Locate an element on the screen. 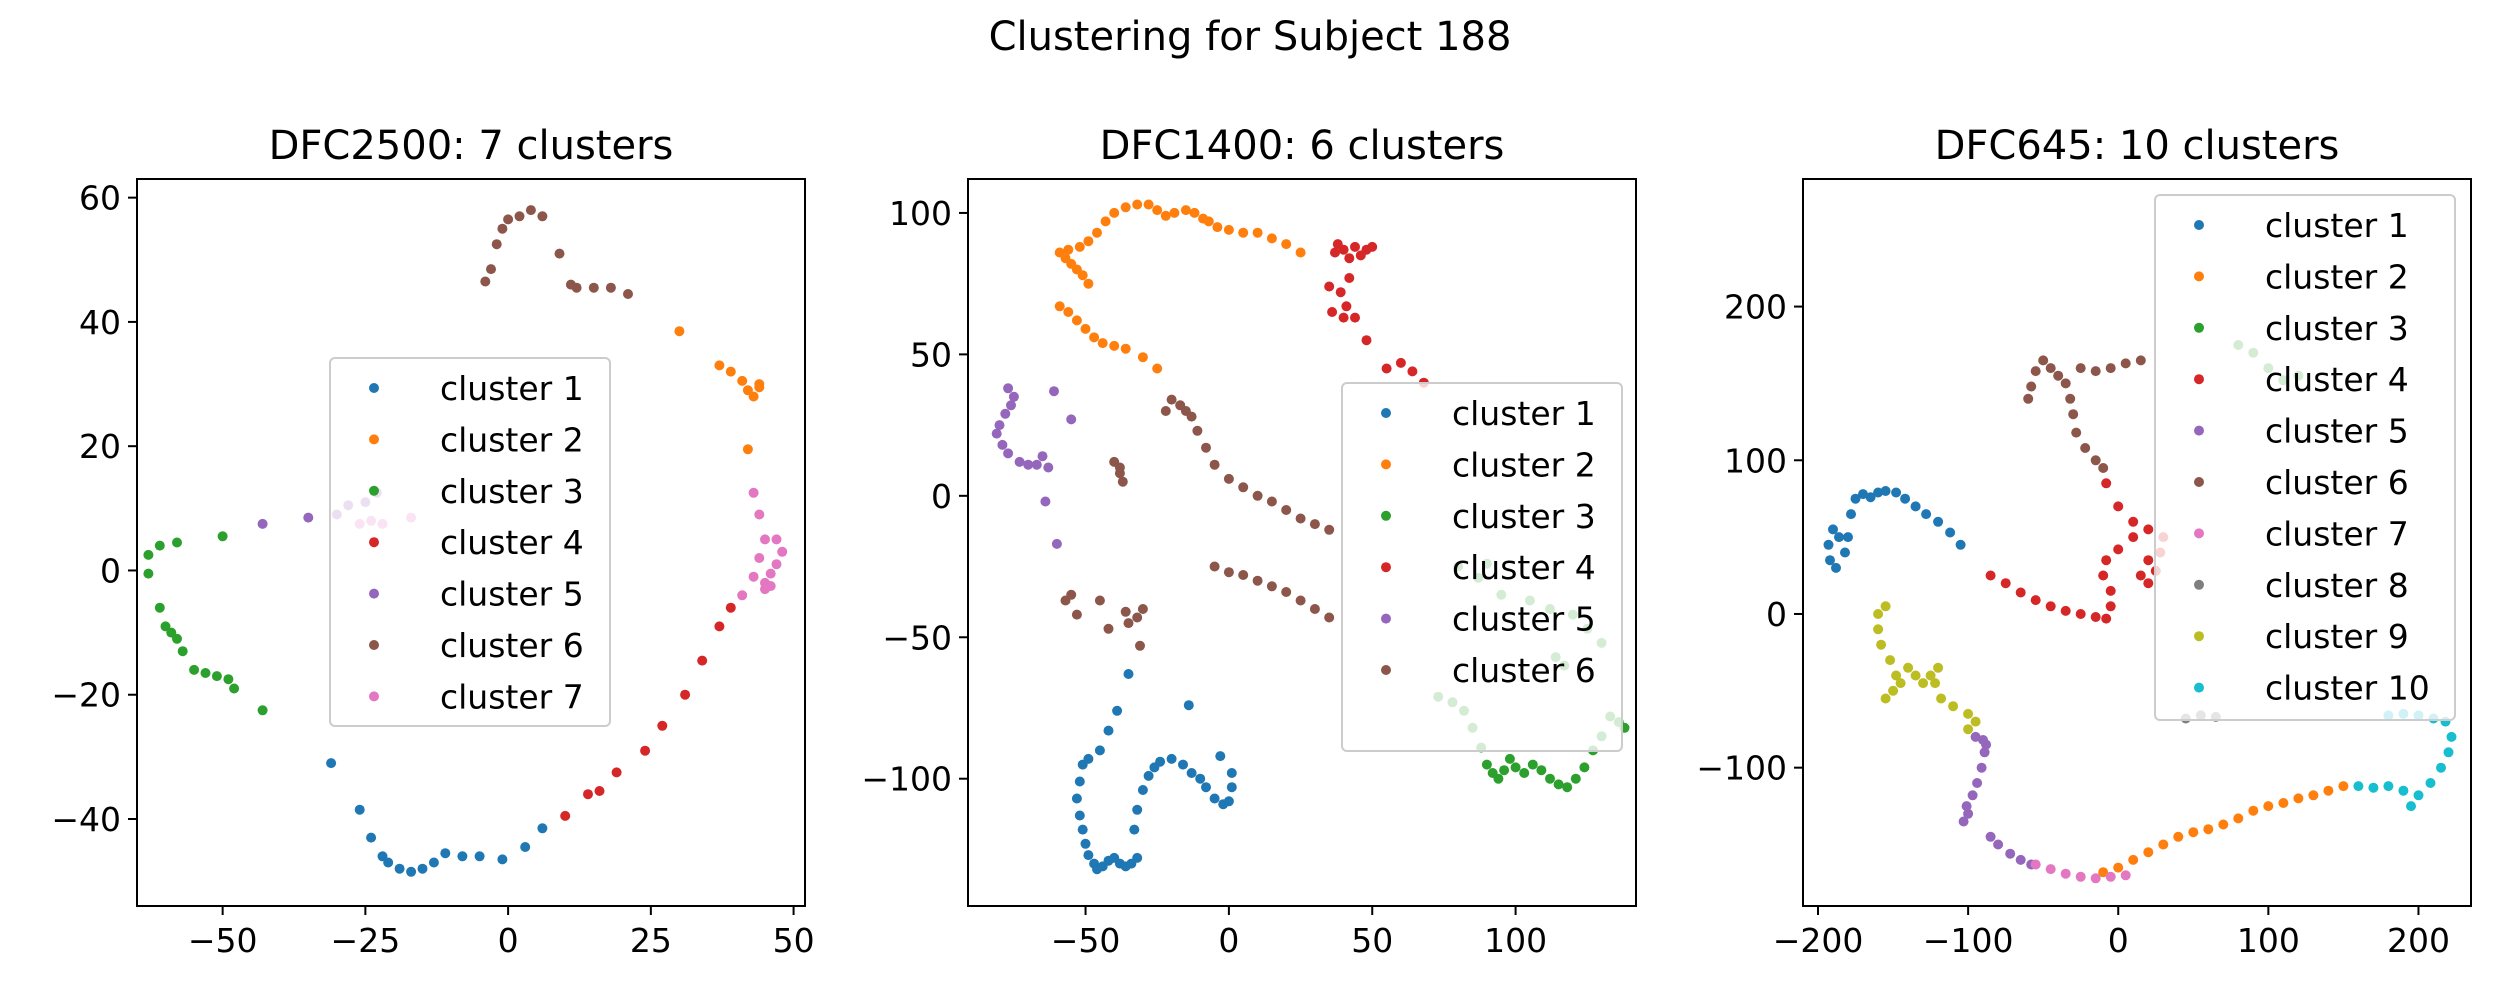 This screenshot has width=2500, height=1000. x-tick-label: −50 is located at coordinates (1086, 940).